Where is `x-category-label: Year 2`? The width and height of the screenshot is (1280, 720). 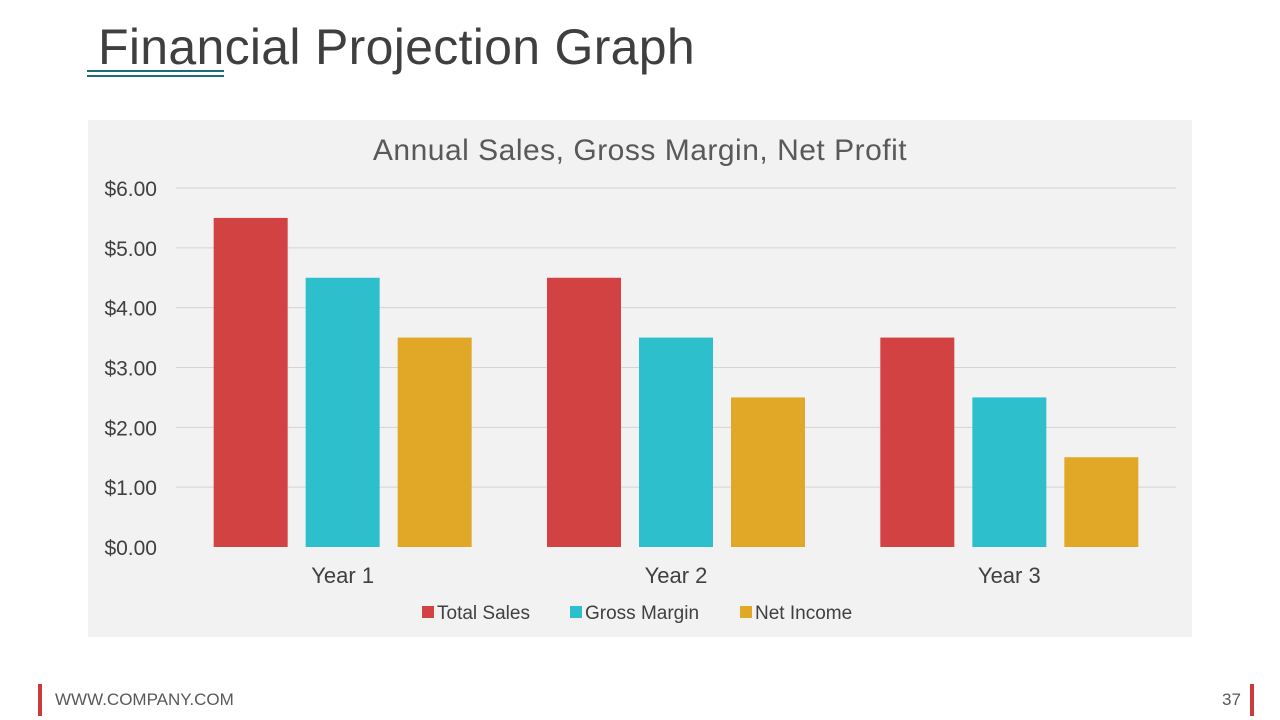 x-category-label: Year 2 is located at coordinates (676, 575).